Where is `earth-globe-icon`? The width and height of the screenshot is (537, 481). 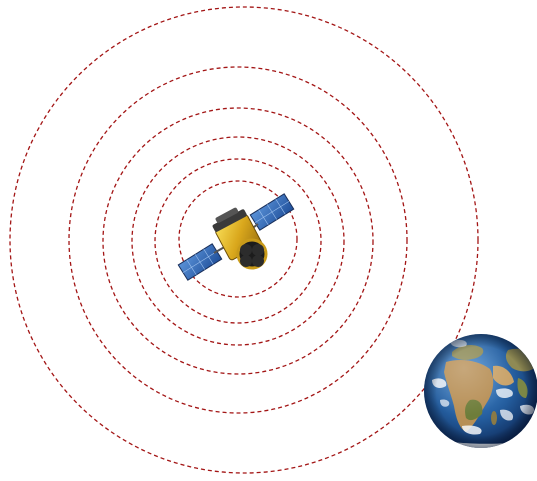 earth-globe-icon is located at coordinates (480, 391).